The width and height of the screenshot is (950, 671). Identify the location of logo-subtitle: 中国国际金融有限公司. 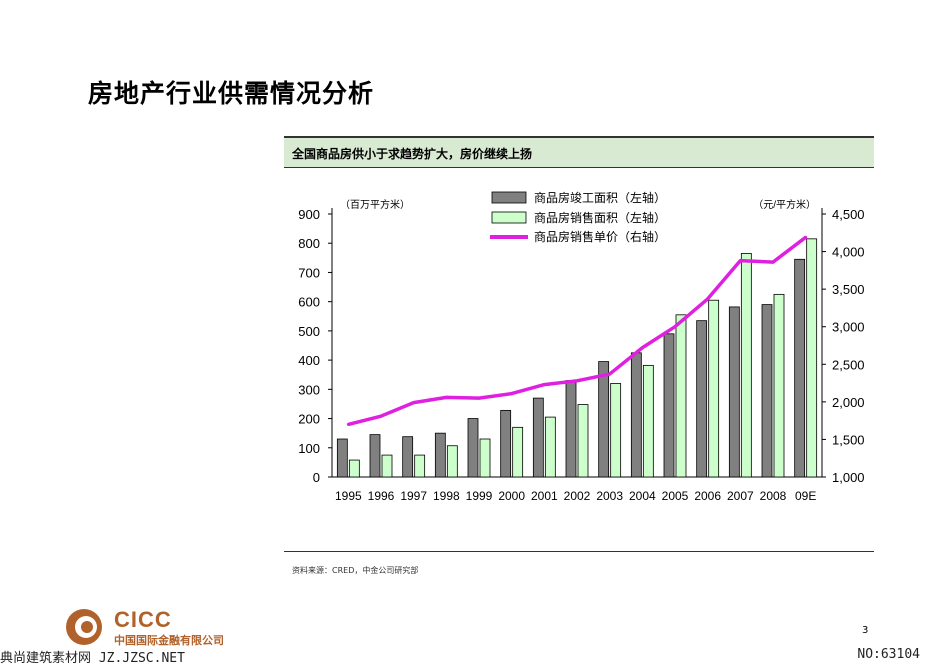
(169, 640).